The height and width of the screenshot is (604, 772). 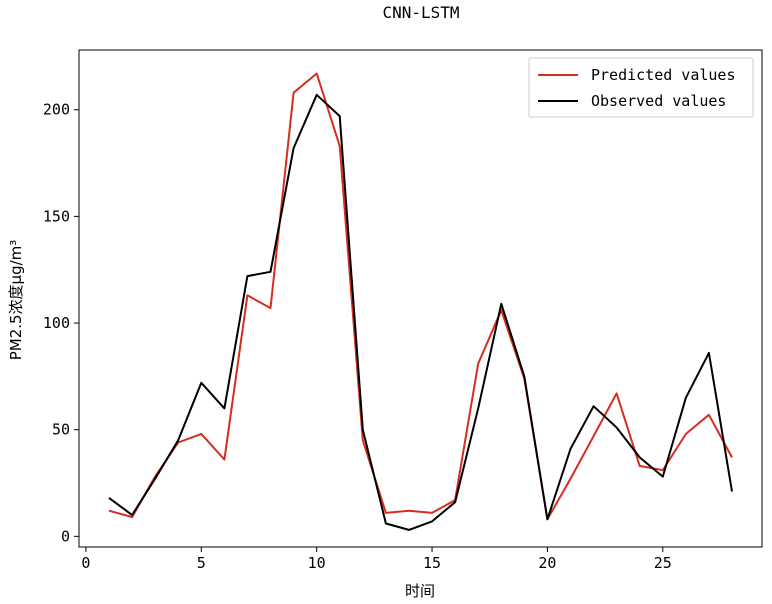 What do you see at coordinates (420, 591) in the screenshot?
I see `x-axis-label: 时间` at bounding box center [420, 591].